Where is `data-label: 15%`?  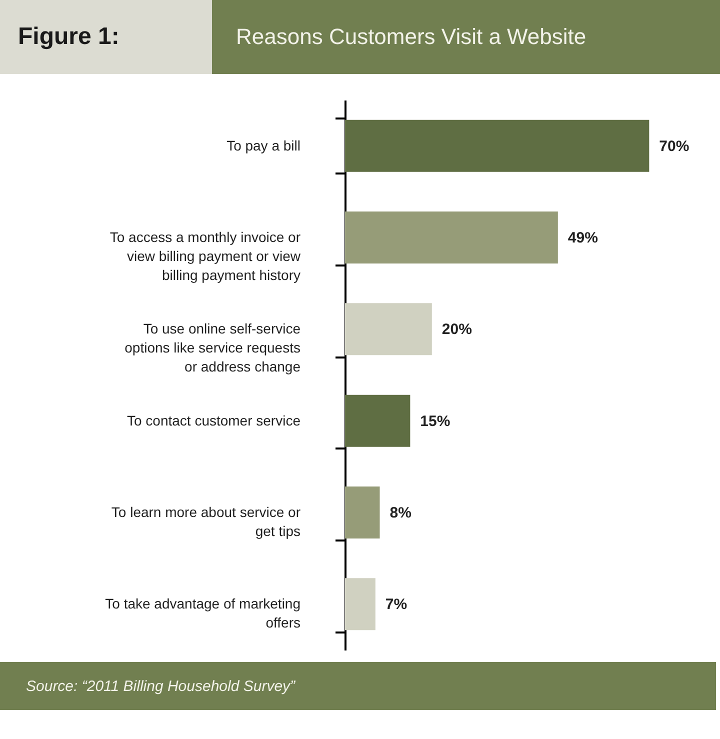 data-label: 15% is located at coordinates (435, 421).